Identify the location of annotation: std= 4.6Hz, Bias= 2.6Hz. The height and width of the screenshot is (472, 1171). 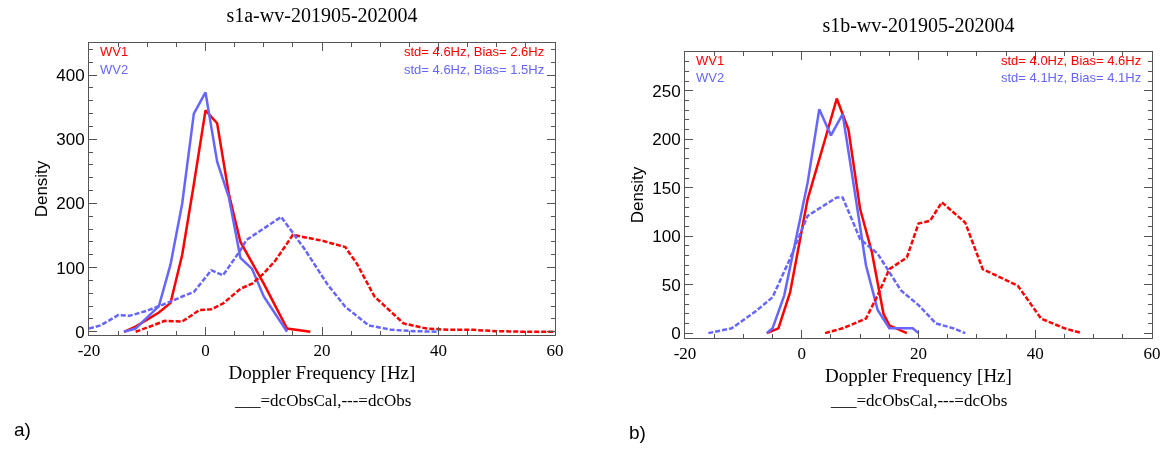
(474, 51).